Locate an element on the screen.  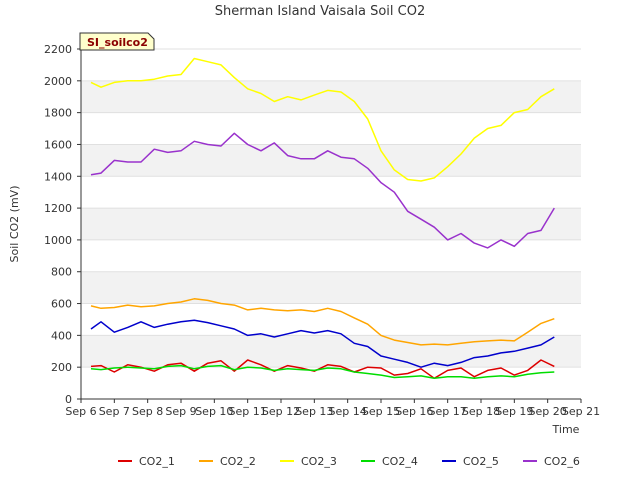
x-tick-label: Sep 10 is located at coordinates (214, 411).